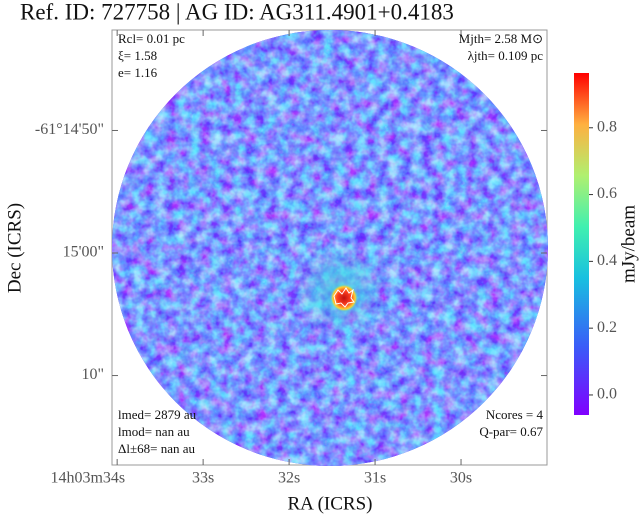  I want to click on y-tick-label: 10", so click(92, 374).